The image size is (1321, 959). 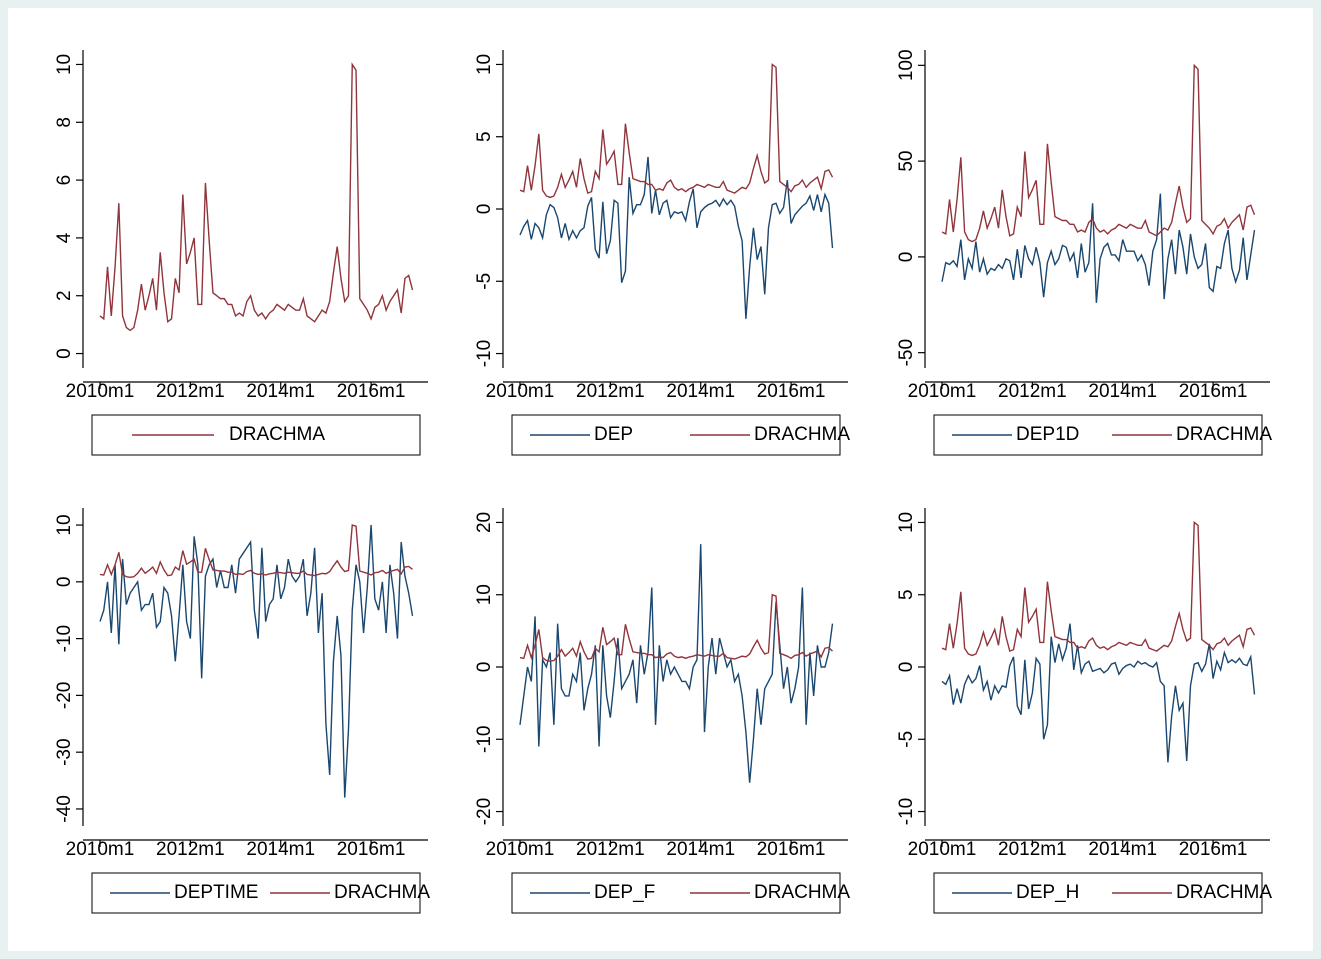 I want to click on legend-label: DEPTIME, so click(x=216, y=892).